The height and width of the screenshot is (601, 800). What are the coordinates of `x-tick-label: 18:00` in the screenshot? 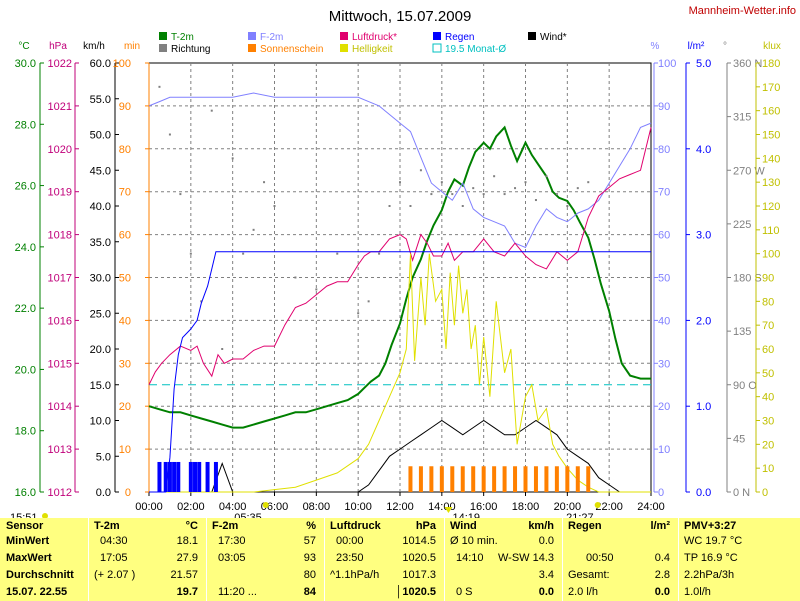 It's located at (526, 507).